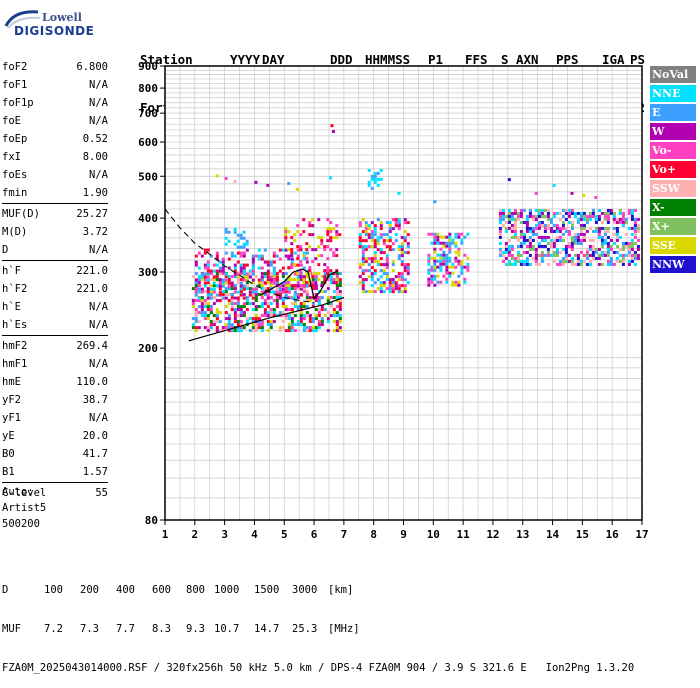 This screenshot has height=688, width=700. Describe the element at coordinates (92, 382) in the screenshot. I see `param-value: 110.0` at that location.